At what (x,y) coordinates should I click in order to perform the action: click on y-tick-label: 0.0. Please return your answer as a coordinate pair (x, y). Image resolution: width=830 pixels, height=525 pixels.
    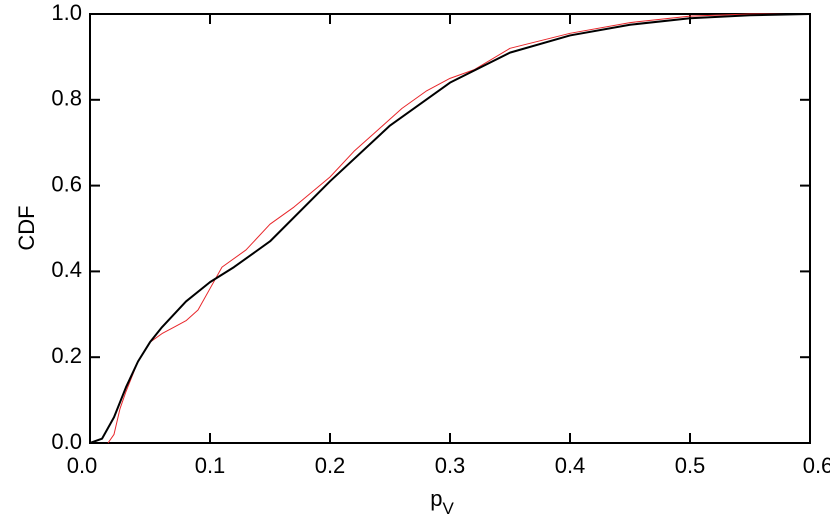
    Looking at the image, I should click on (66, 441).